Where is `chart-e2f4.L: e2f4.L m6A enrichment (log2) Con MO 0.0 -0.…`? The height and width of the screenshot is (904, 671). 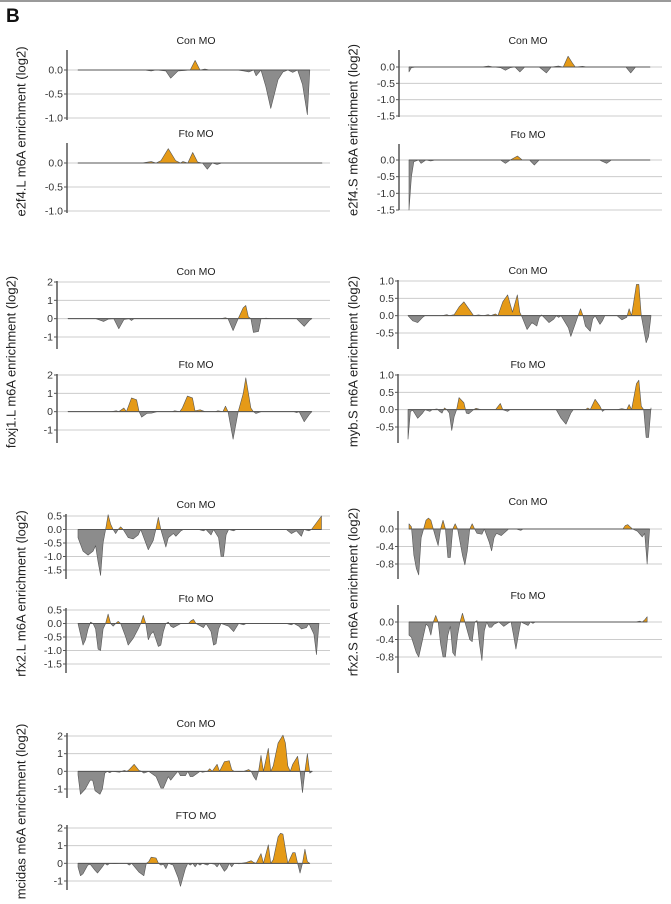 chart-e2f4.L: e2f4.L m6A enrichment (log2) Con MO 0.0 -0.… is located at coordinates (171, 126).